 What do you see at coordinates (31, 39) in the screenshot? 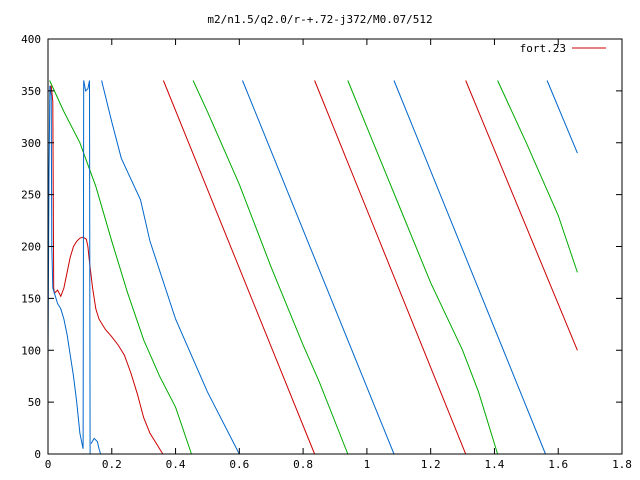
I see `y-tick-label: 400` at bounding box center [31, 39].